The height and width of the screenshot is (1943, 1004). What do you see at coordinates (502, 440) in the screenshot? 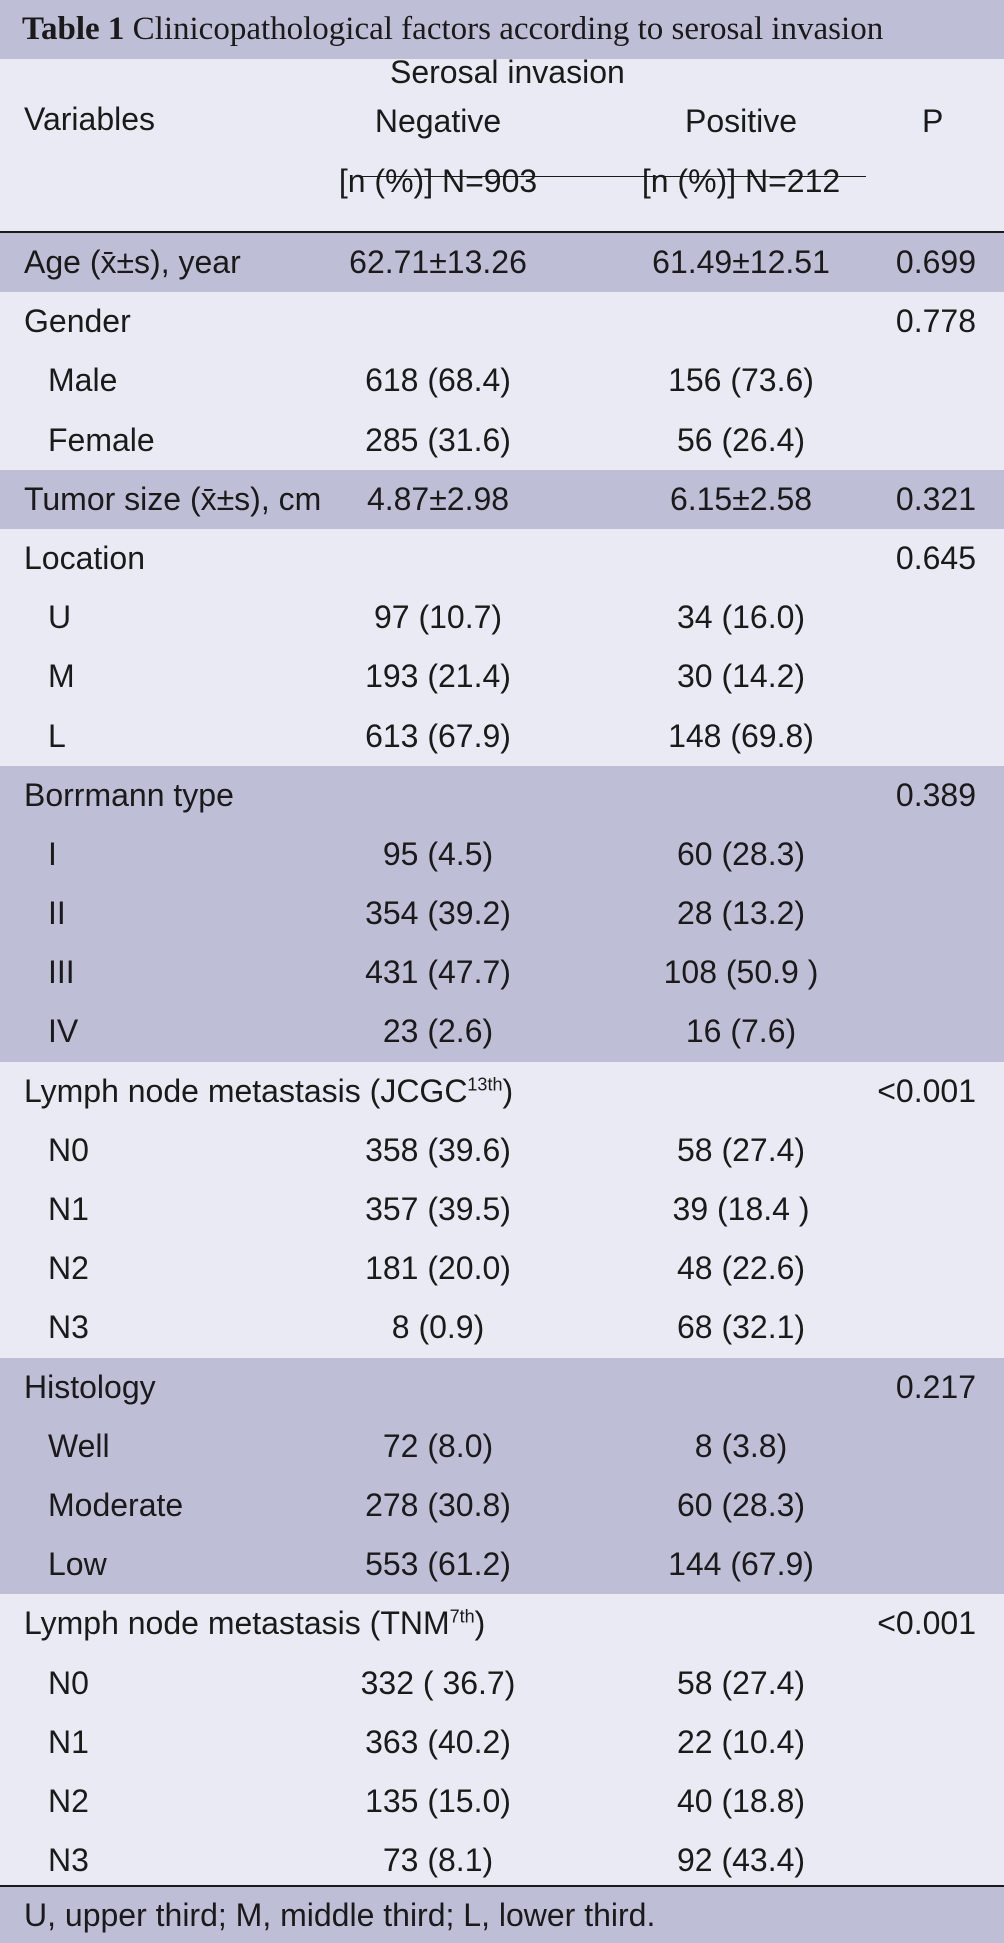
I see `table-row: Female 285 (31.6) 56 (26.4)` at bounding box center [502, 440].